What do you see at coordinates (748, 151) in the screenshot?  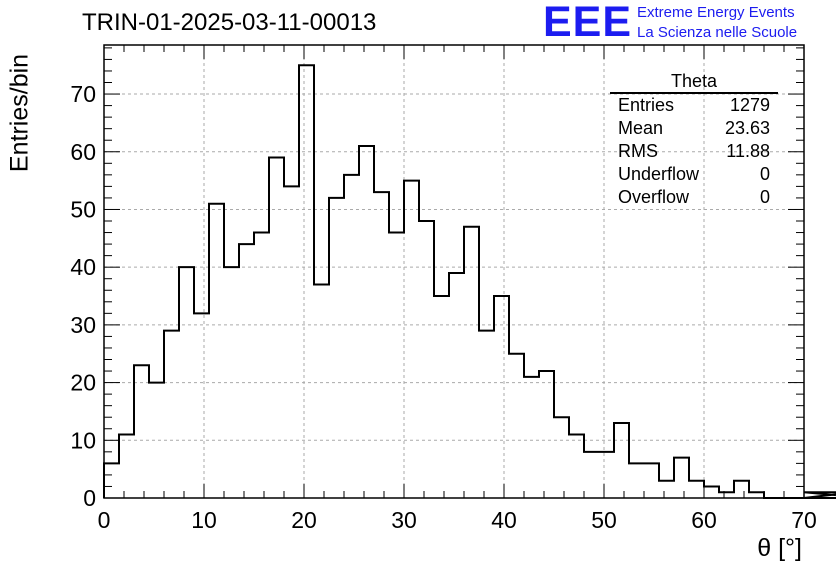 I see `stats-value: 11.88` at bounding box center [748, 151].